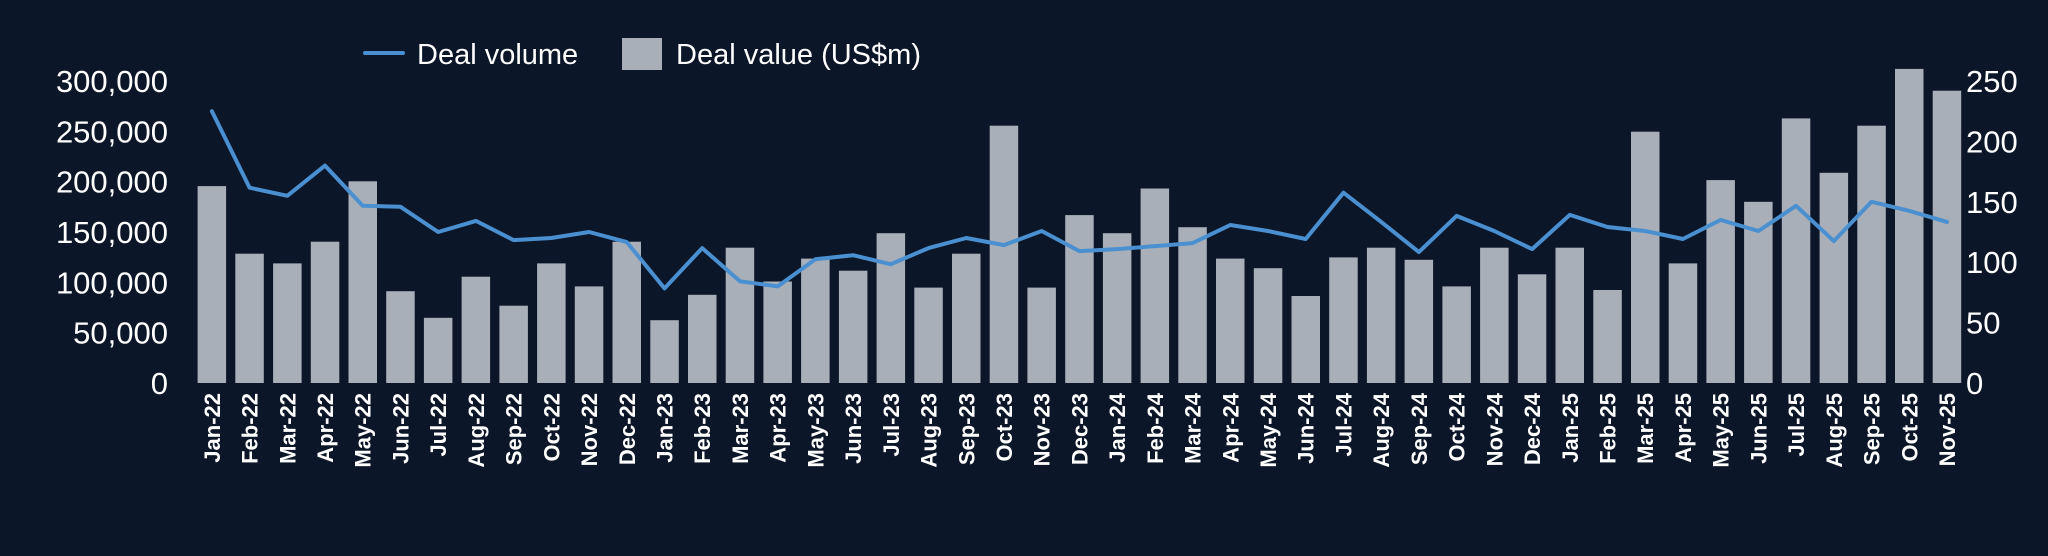  I want to click on left-y-tick-label: 50,000, so click(120, 333).